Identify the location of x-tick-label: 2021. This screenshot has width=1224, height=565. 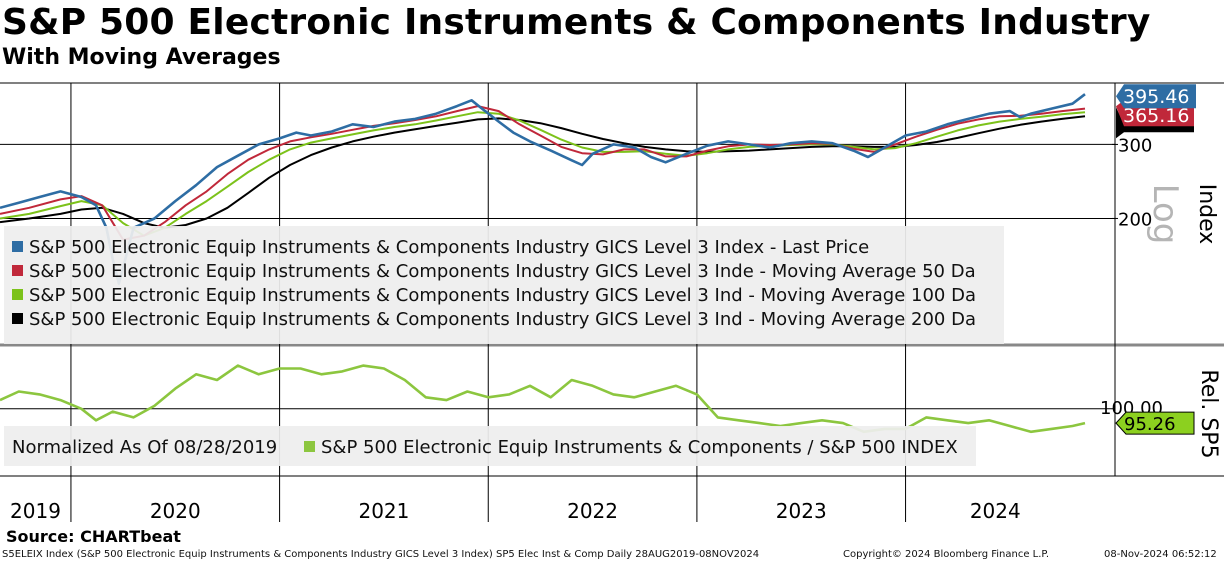
(383, 511).